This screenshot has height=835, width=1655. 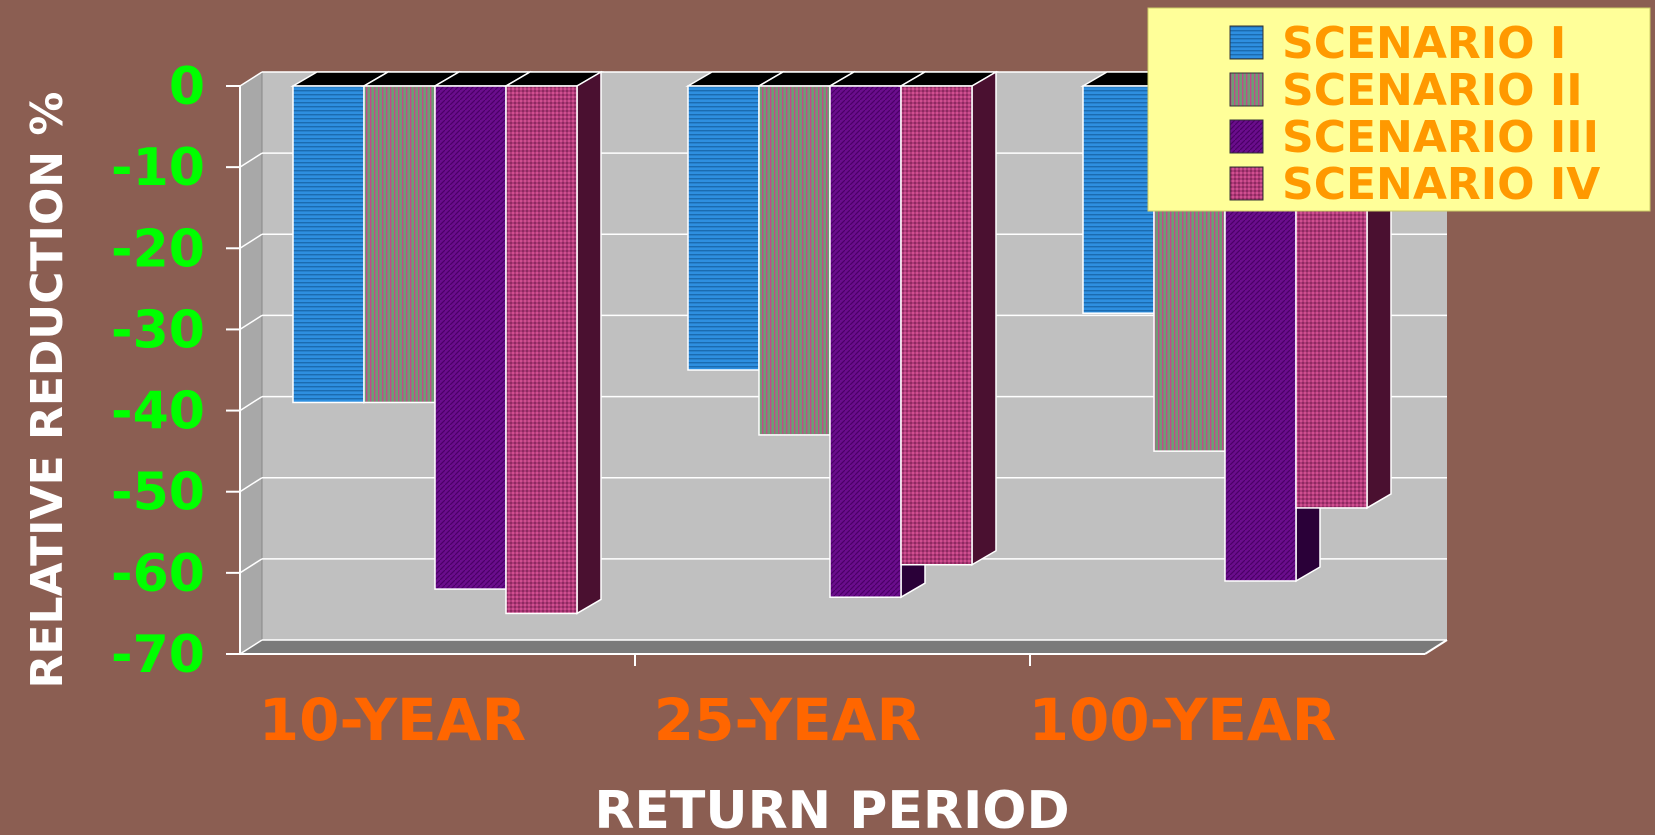 I want to click on y-tick-label: 0, so click(x=187, y=87).